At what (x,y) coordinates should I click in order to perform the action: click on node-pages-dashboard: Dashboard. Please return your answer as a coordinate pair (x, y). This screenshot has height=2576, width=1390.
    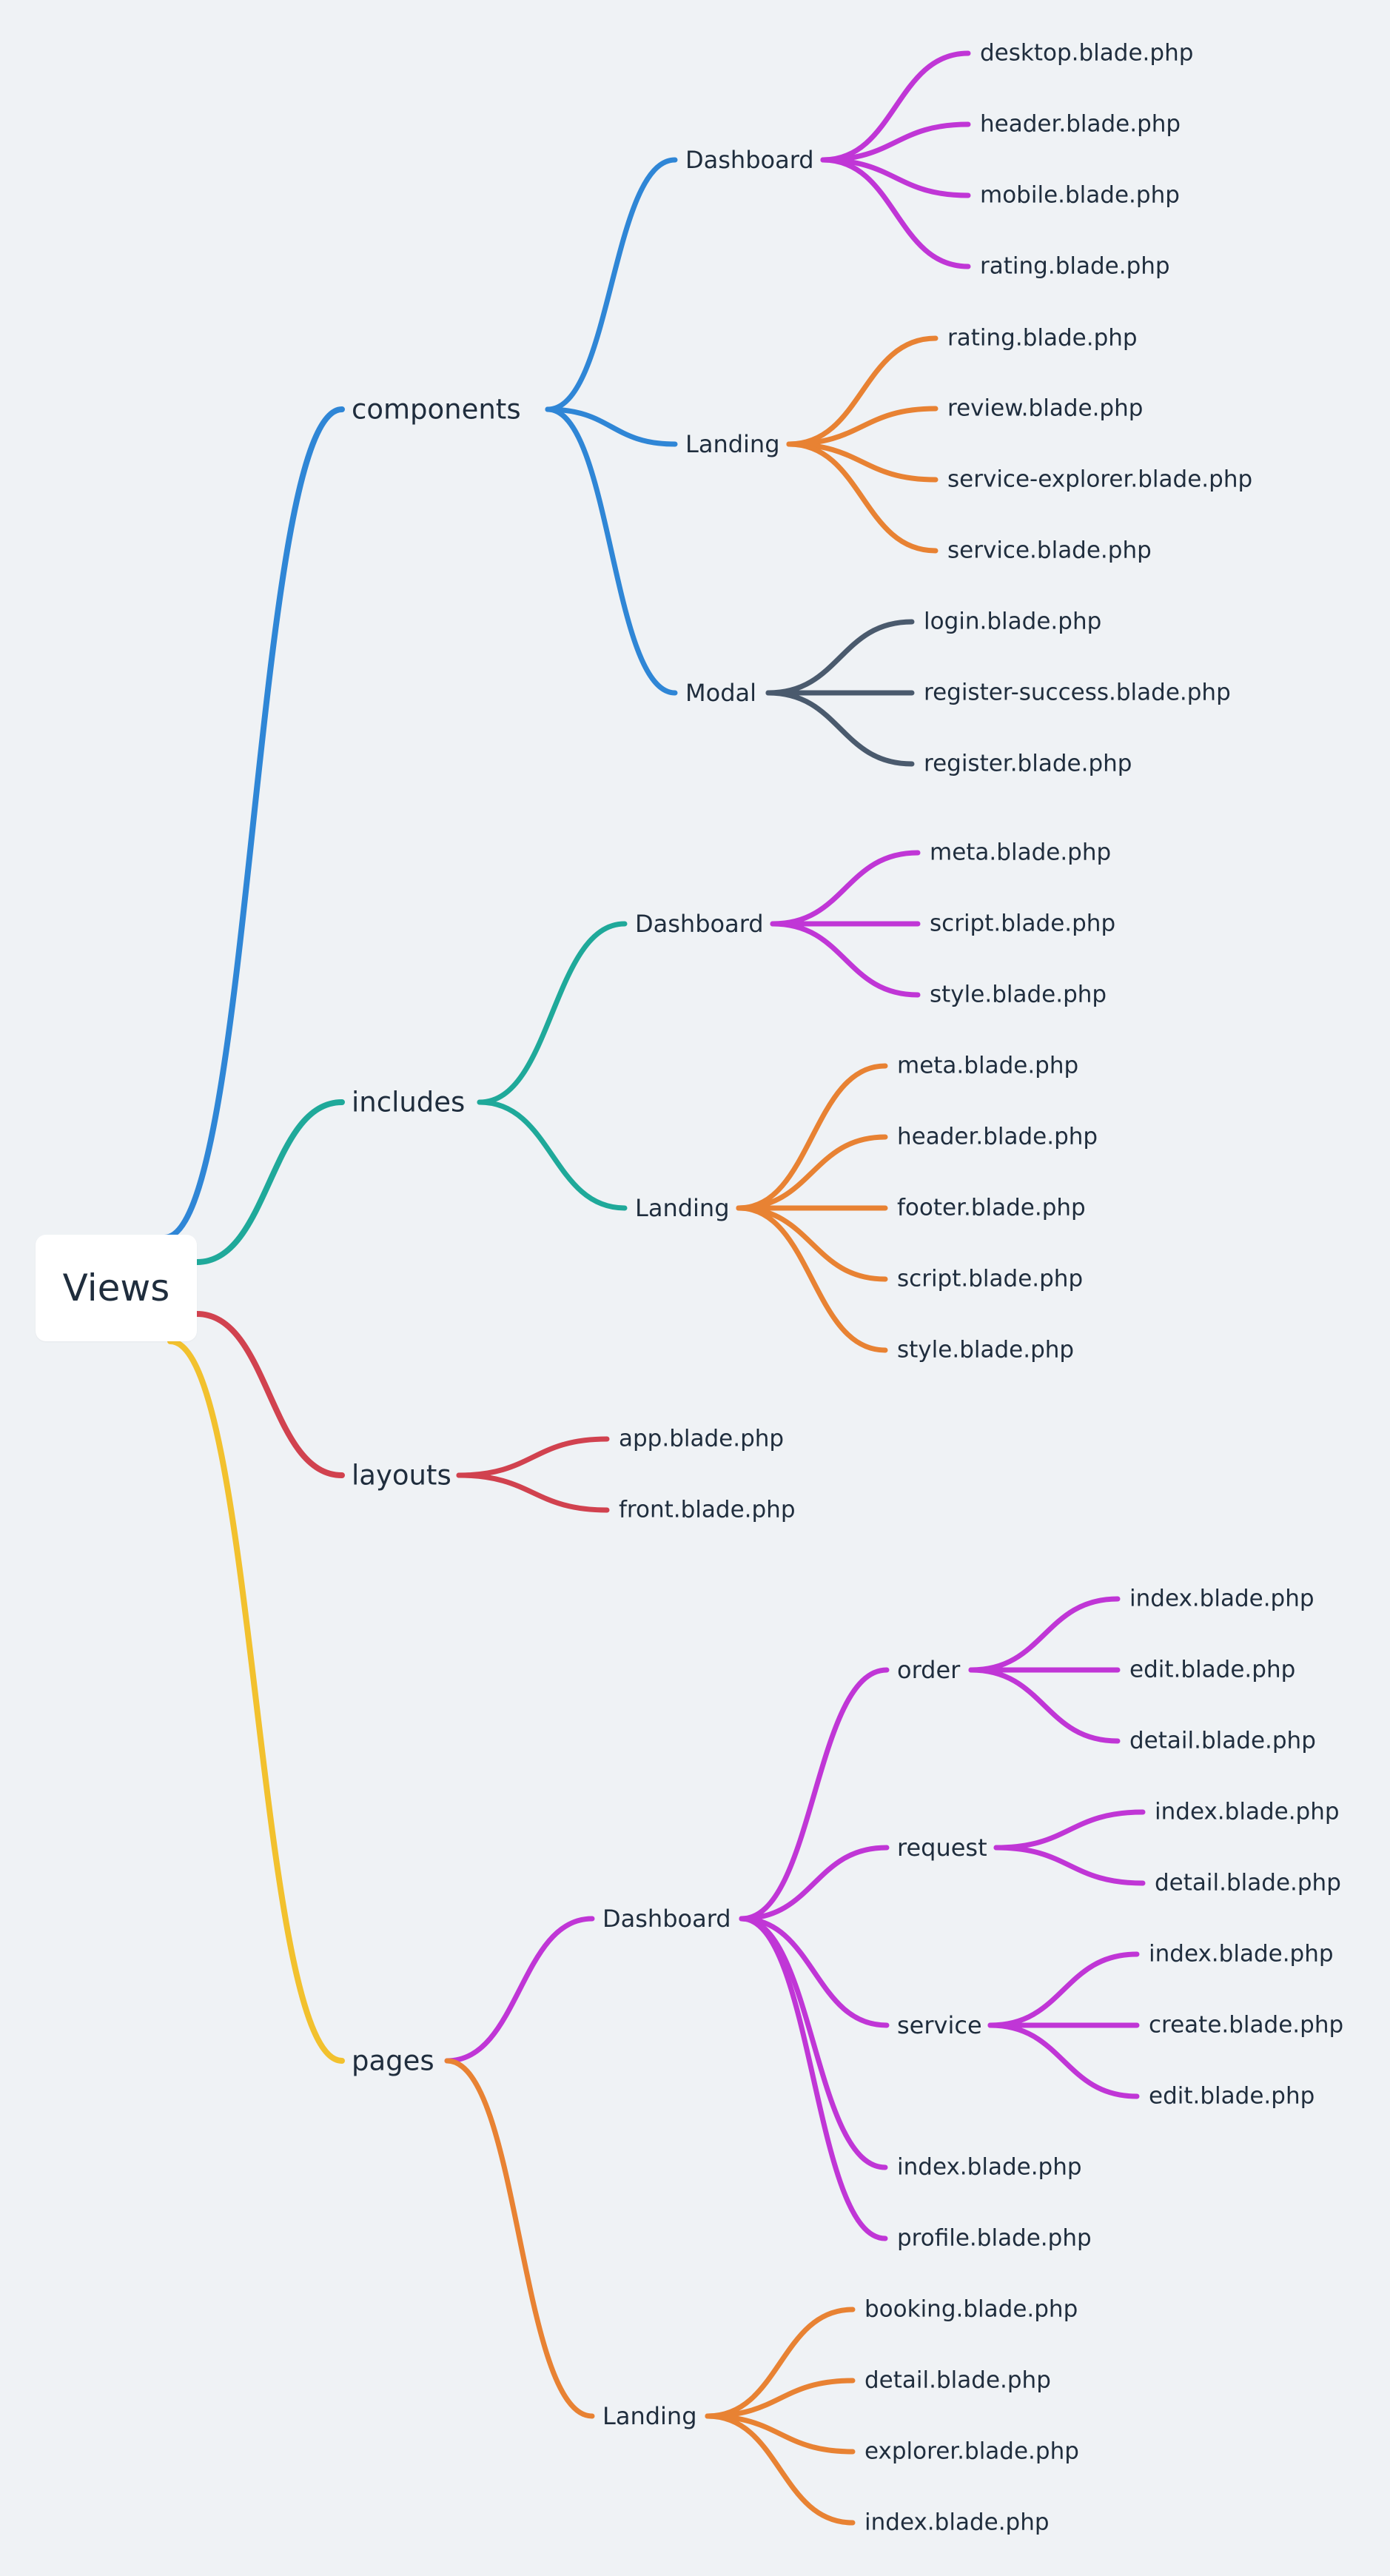
    Looking at the image, I should click on (666, 1919).